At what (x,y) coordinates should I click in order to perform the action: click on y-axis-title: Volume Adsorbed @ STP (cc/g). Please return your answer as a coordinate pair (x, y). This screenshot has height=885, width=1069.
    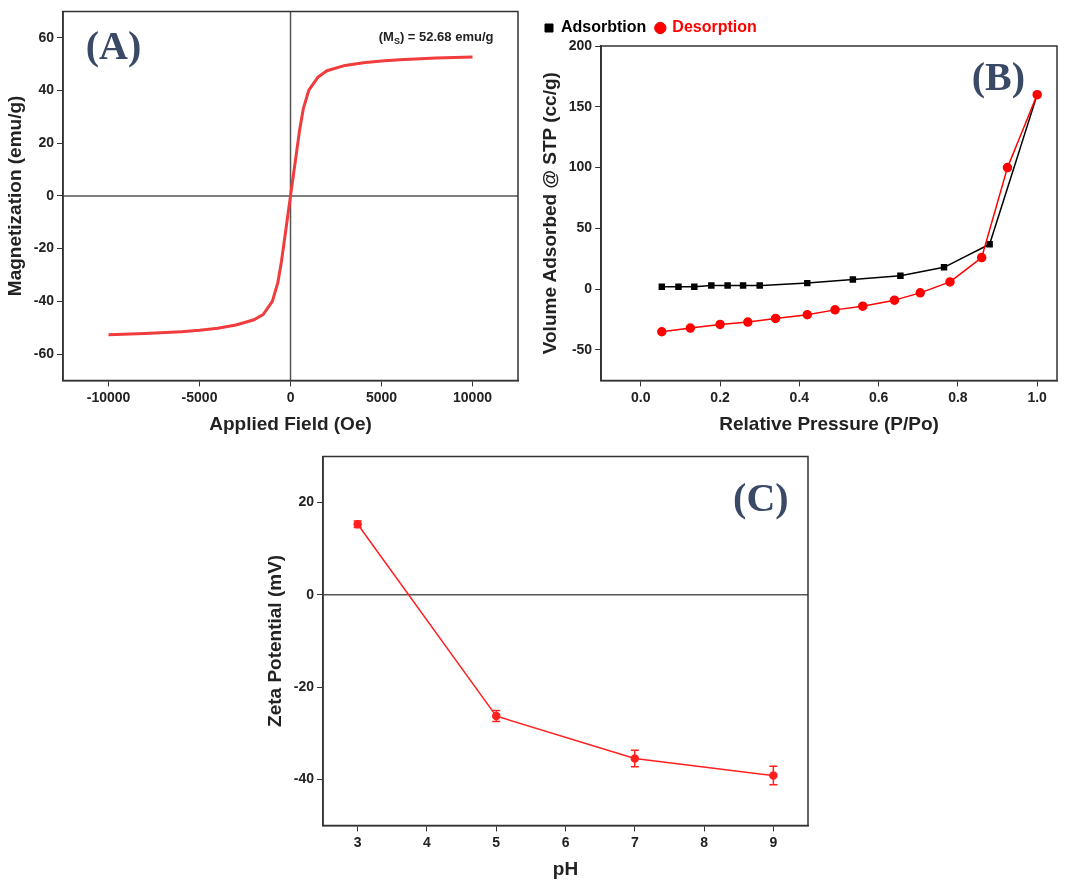
    Looking at the image, I should click on (549, 213).